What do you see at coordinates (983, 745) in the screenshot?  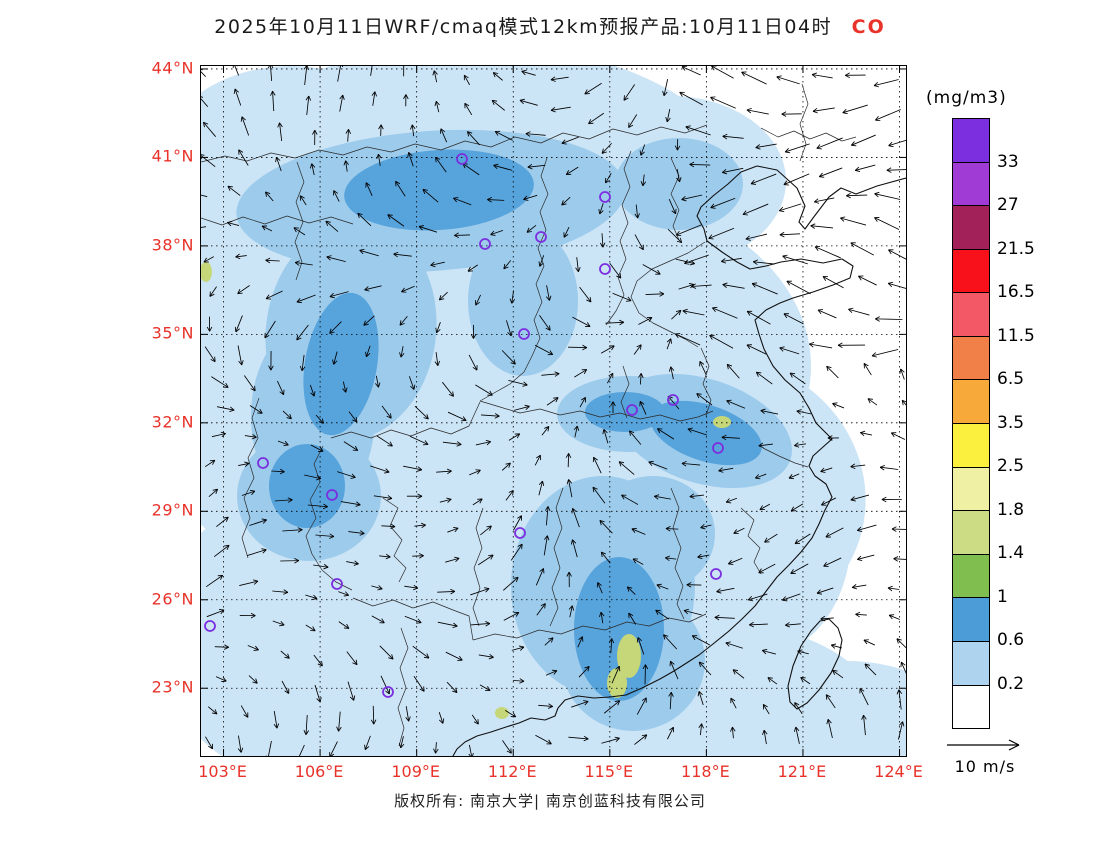 I see `wind-reference-arrow` at bounding box center [983, 745].